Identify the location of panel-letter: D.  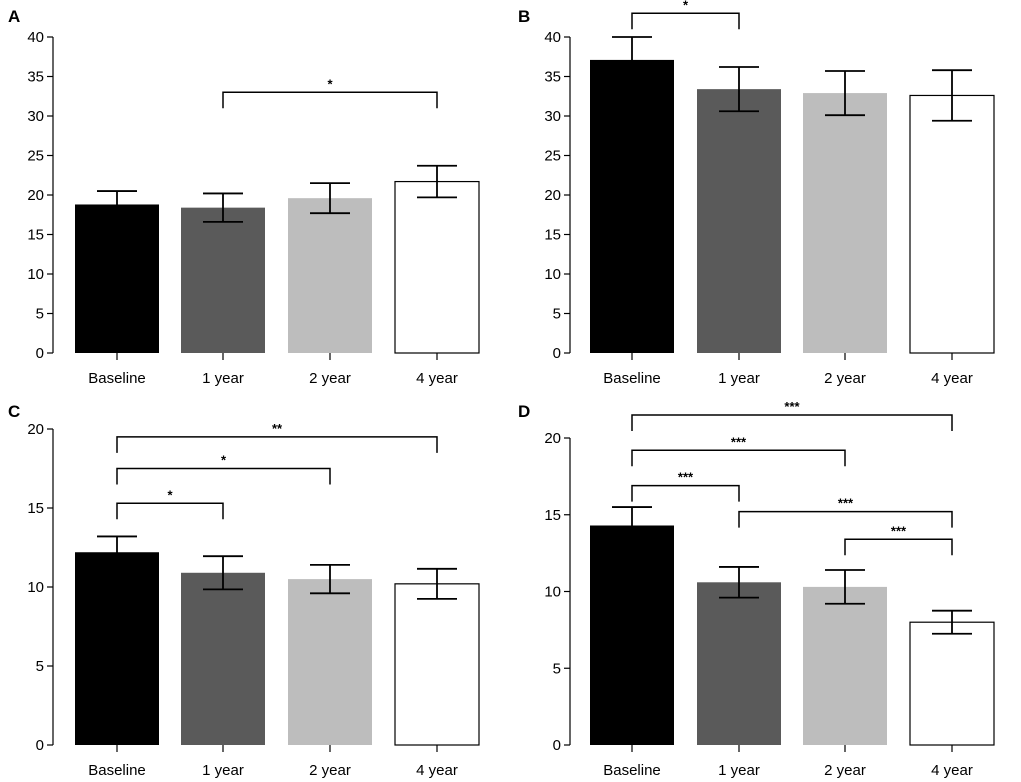
(524, 411).